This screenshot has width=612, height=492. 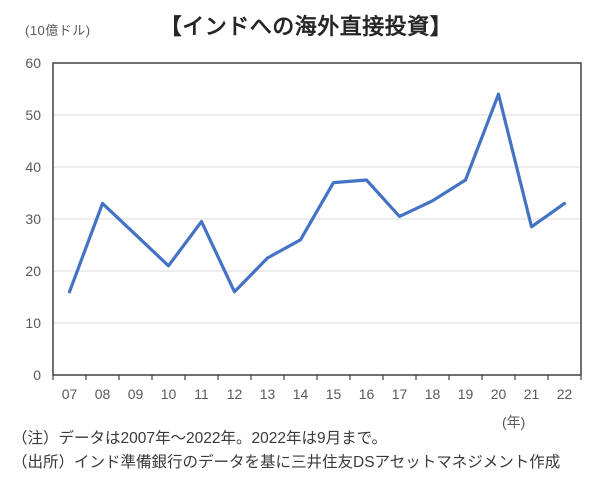 I want to click on y-tick-label: 10, so click(x=33, y=323).